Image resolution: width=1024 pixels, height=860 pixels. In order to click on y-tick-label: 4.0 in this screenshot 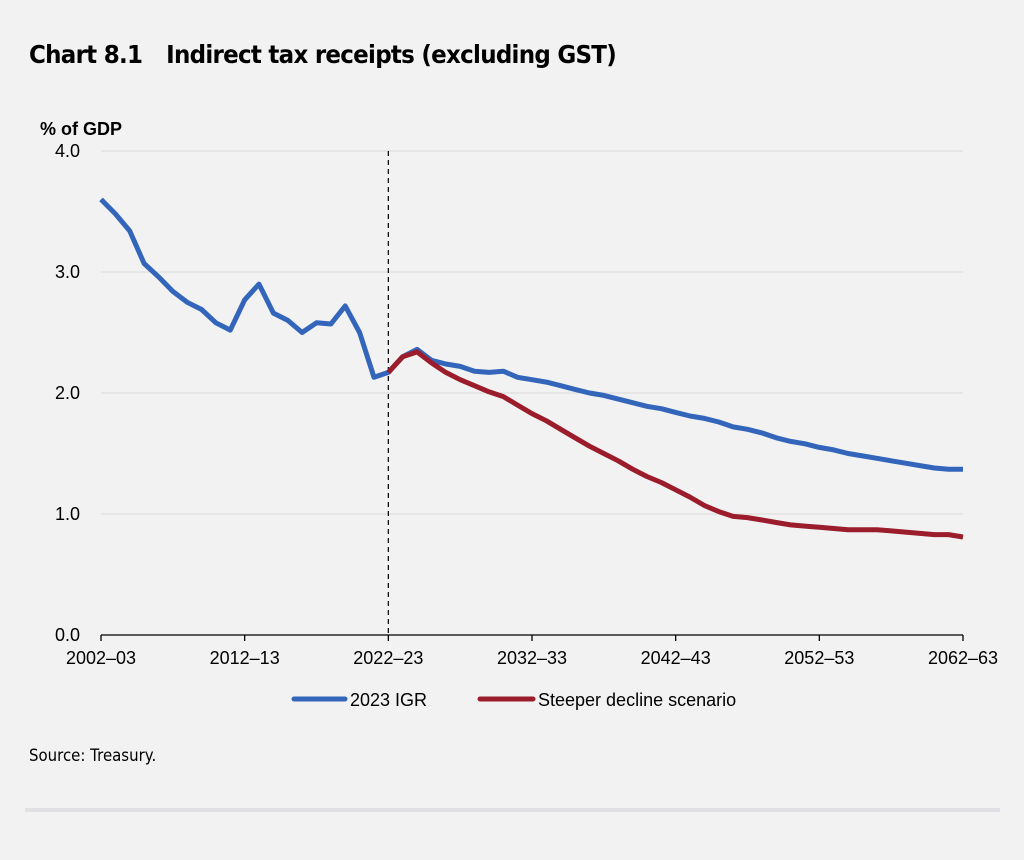, I will do `click(67, 151)`.